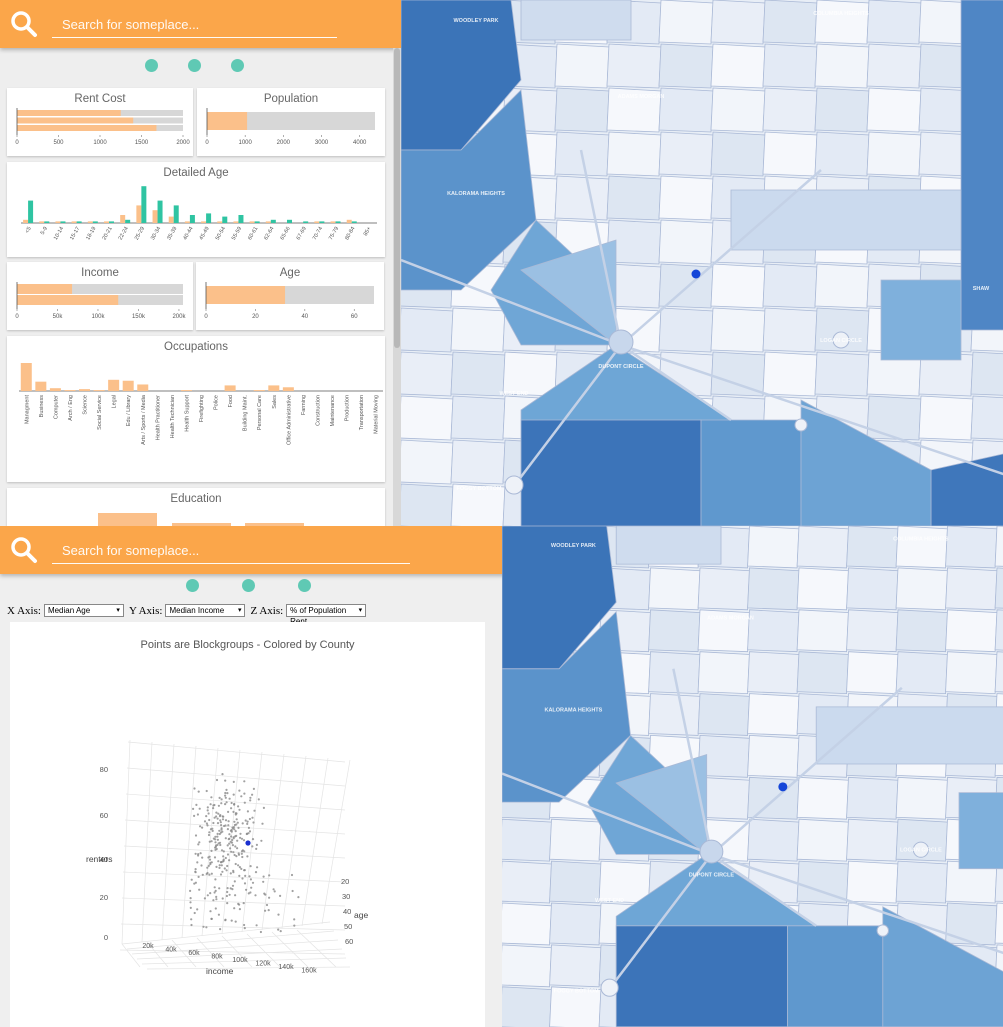 The height and width of the screenshot is (1027, 1003). What do you see at coordinates (91, 233) in the screenshot?
I see `age-category-label: 18-19` at bounding box center [91, 233].